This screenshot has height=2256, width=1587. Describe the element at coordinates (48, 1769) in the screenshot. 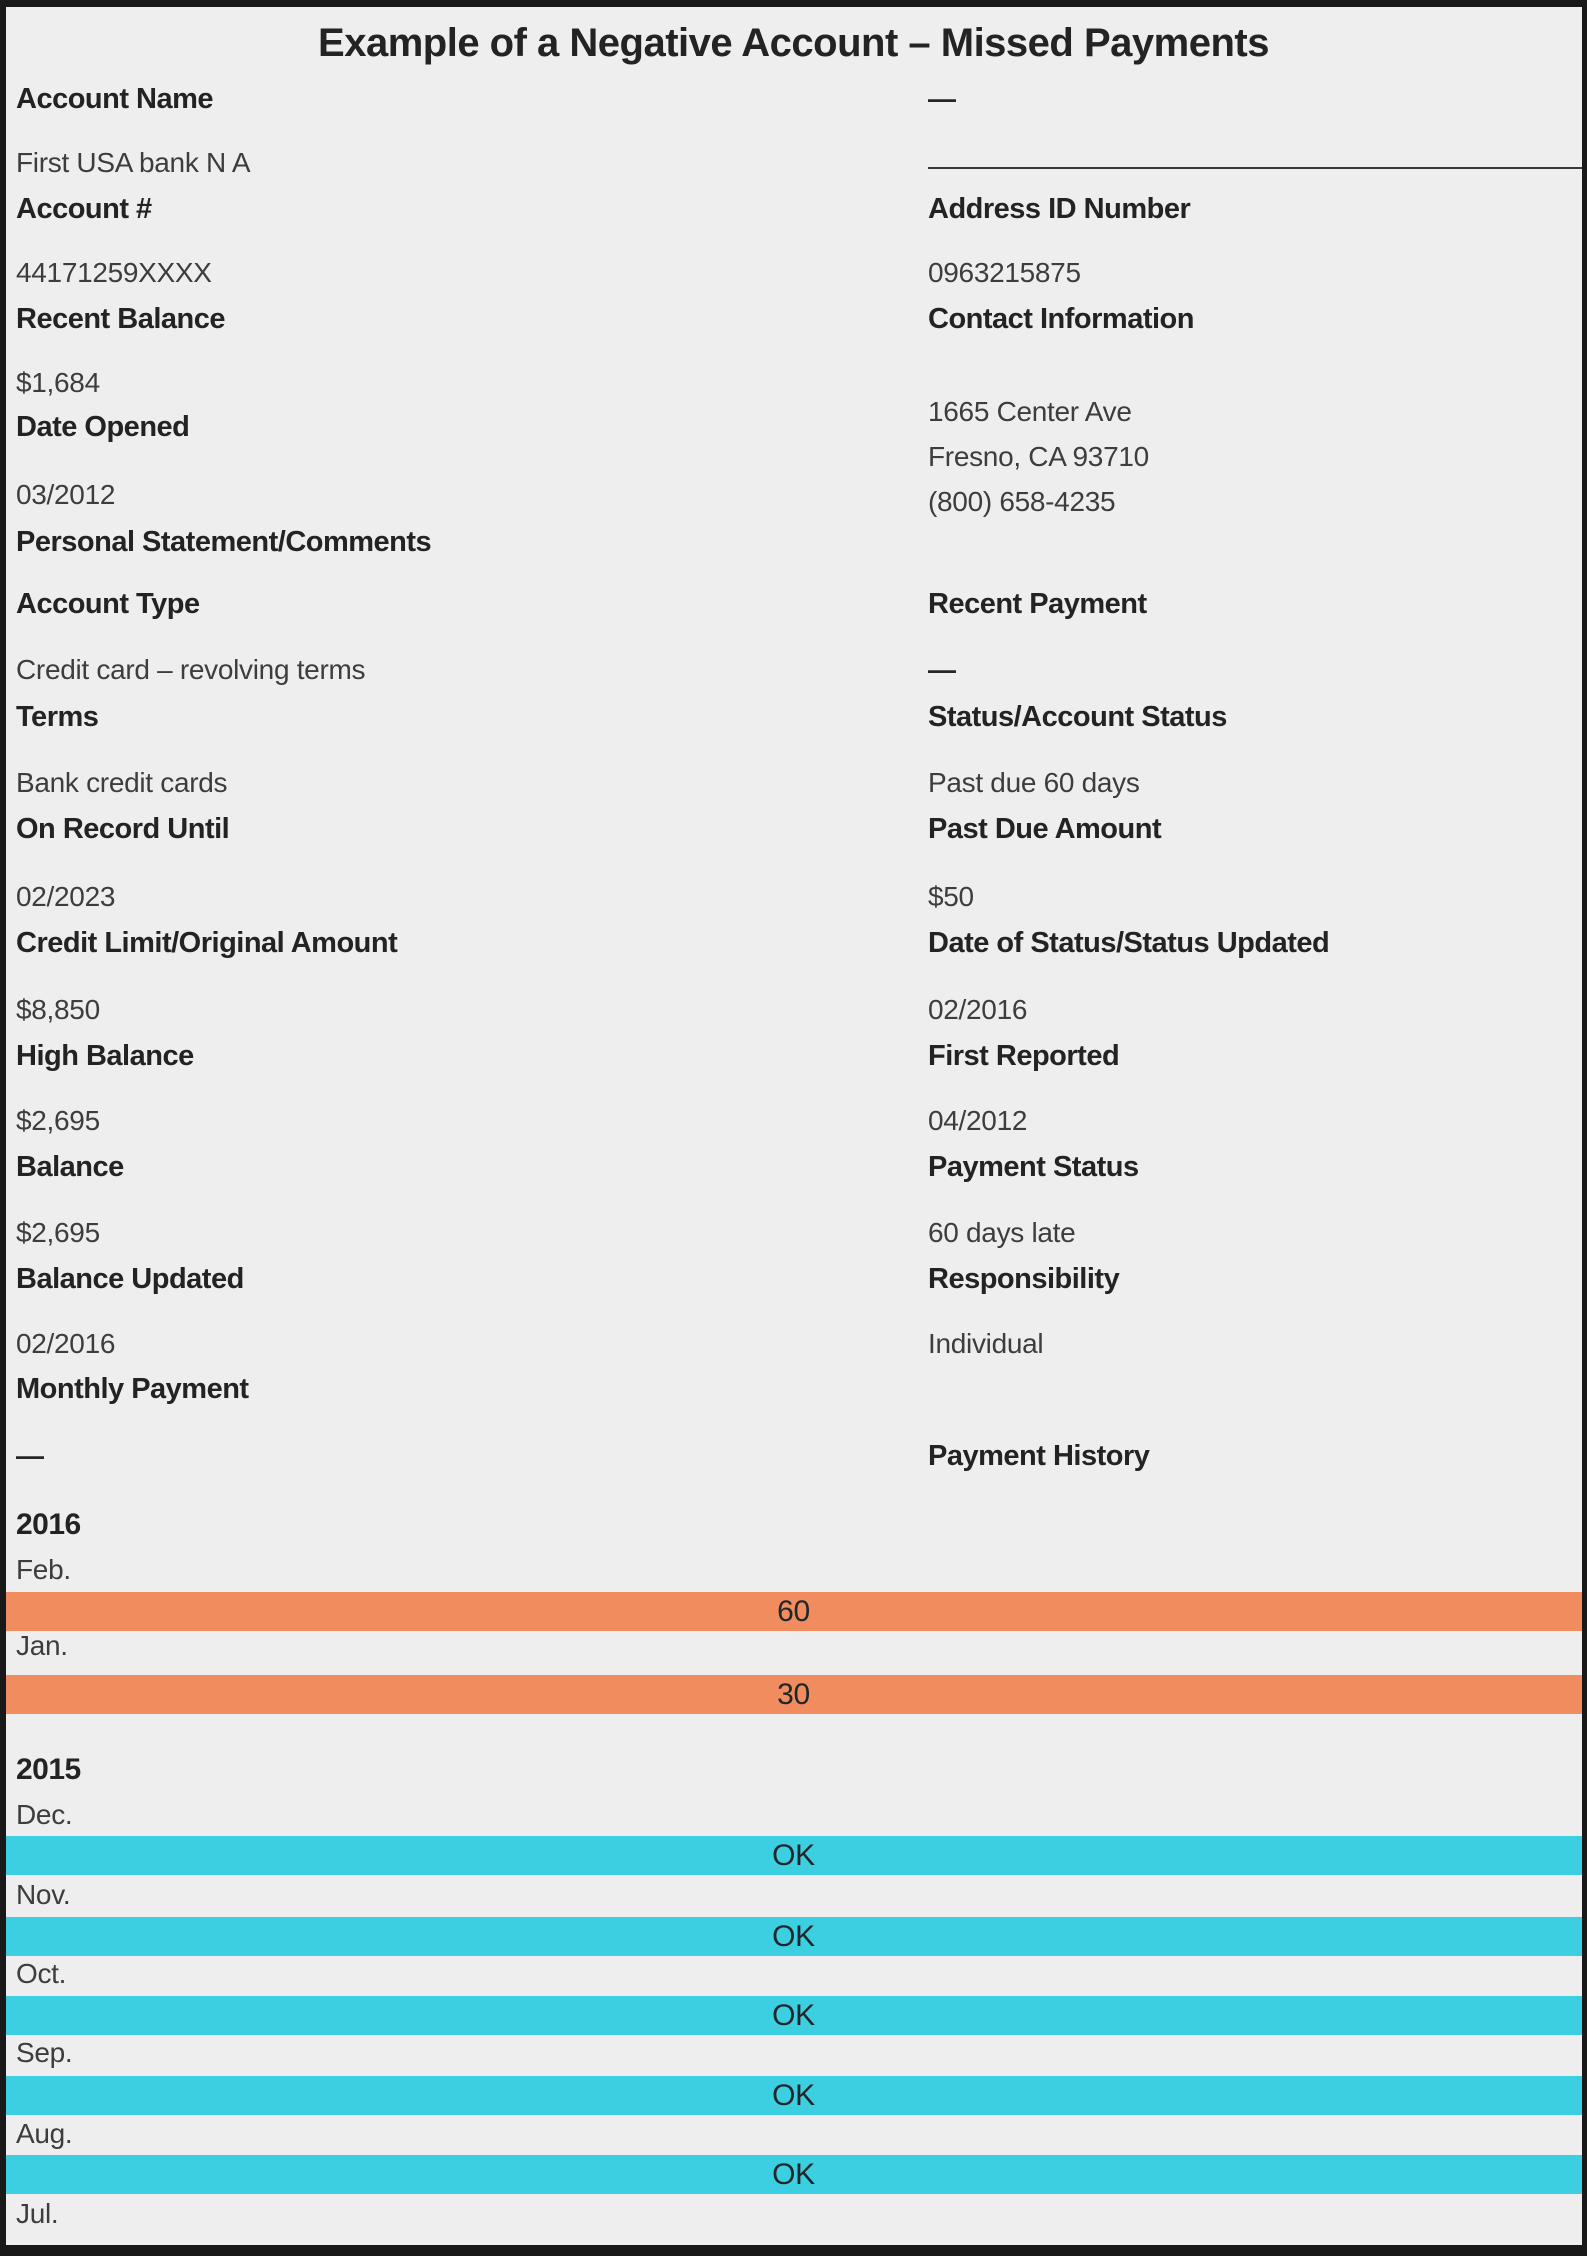

I see `history-year-2015: 2015` at that location.